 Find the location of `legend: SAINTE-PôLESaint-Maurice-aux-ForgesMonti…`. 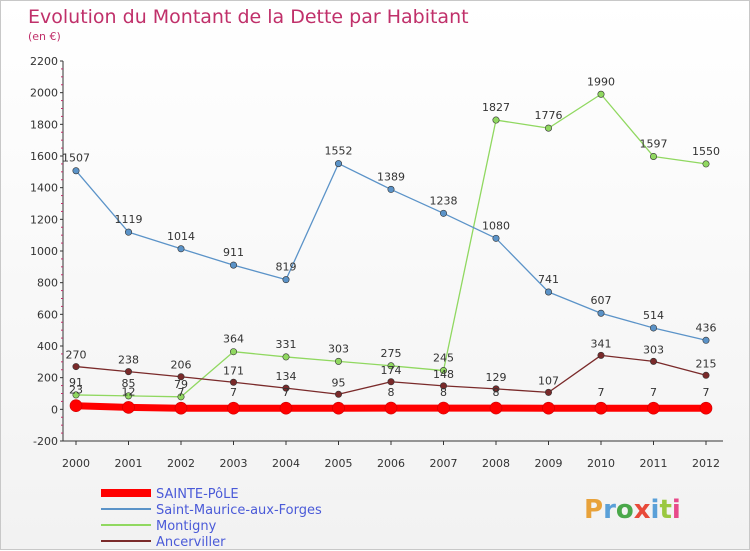

legend: SAINTE-PôLESaint-Maurice-aux-ForgesMonti… is located at coordinates (211, 518).